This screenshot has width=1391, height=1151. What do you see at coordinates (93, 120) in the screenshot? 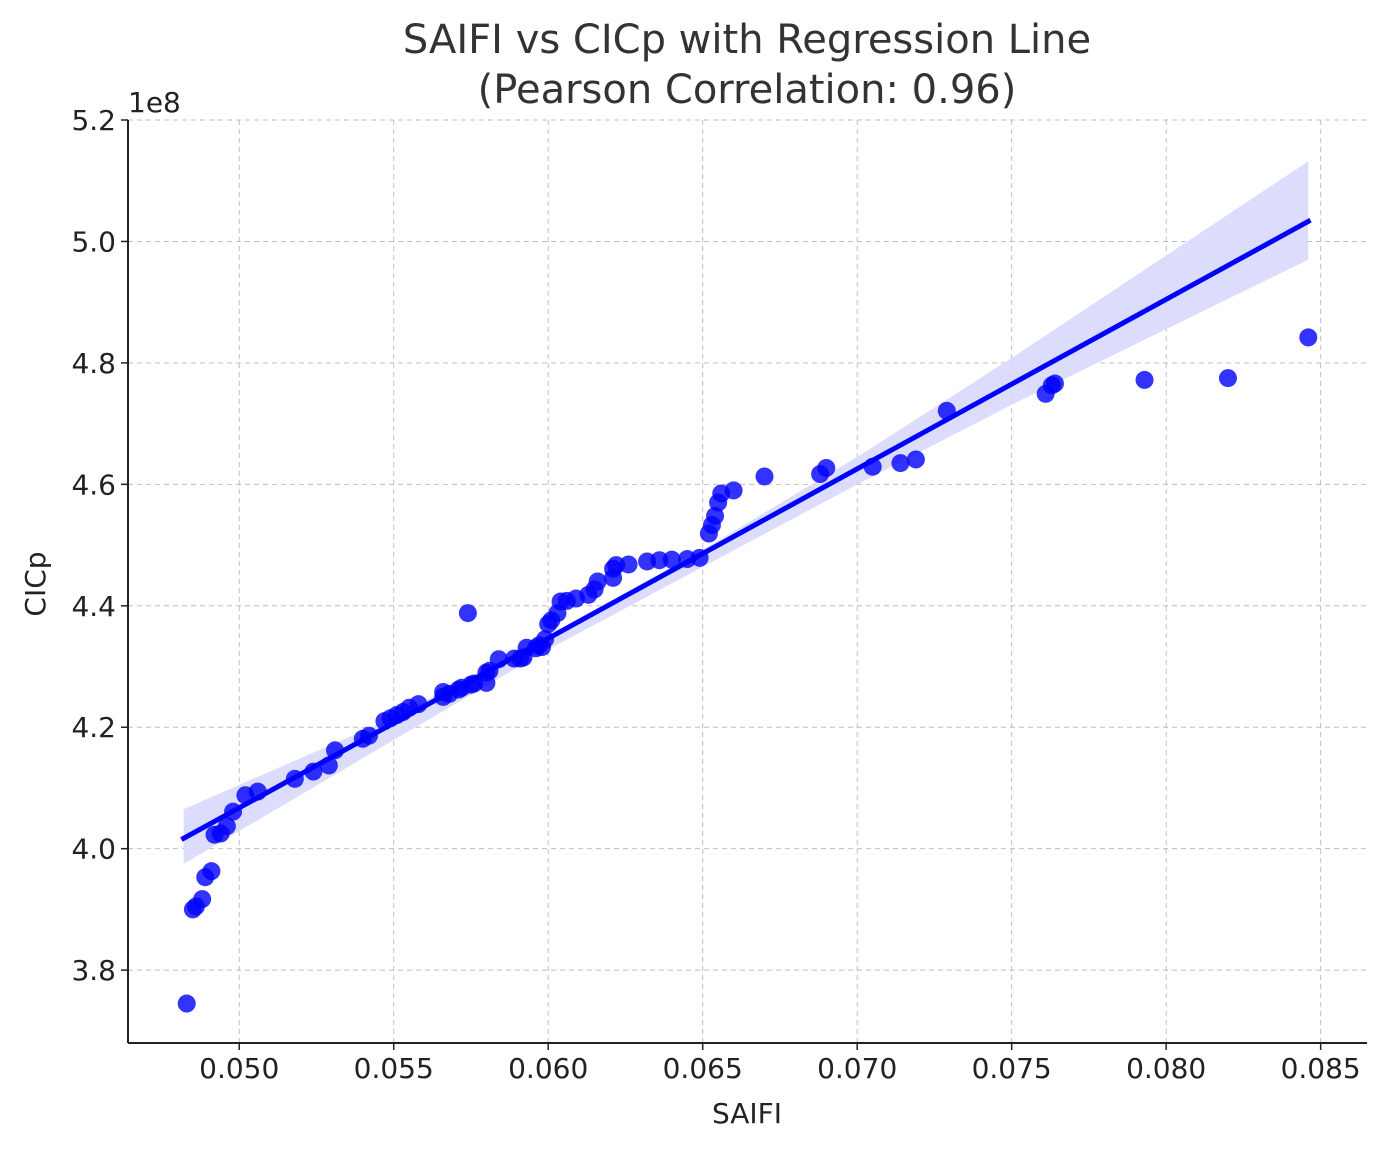
I see `y-tick-label: 5.2` at bounding box center [93, 120].